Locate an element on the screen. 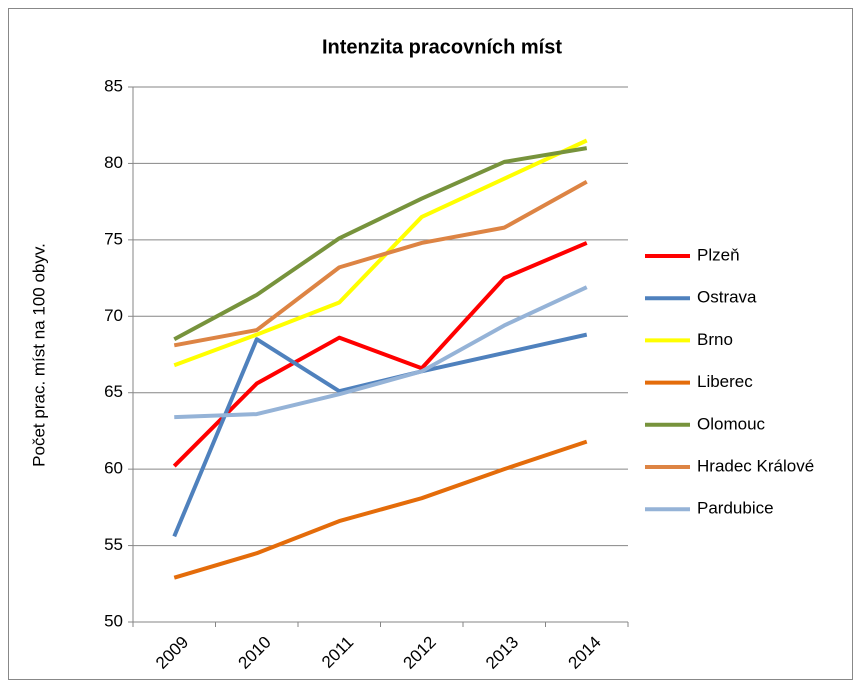  y-tick-label: 55 is located at coordinates (113, 544).